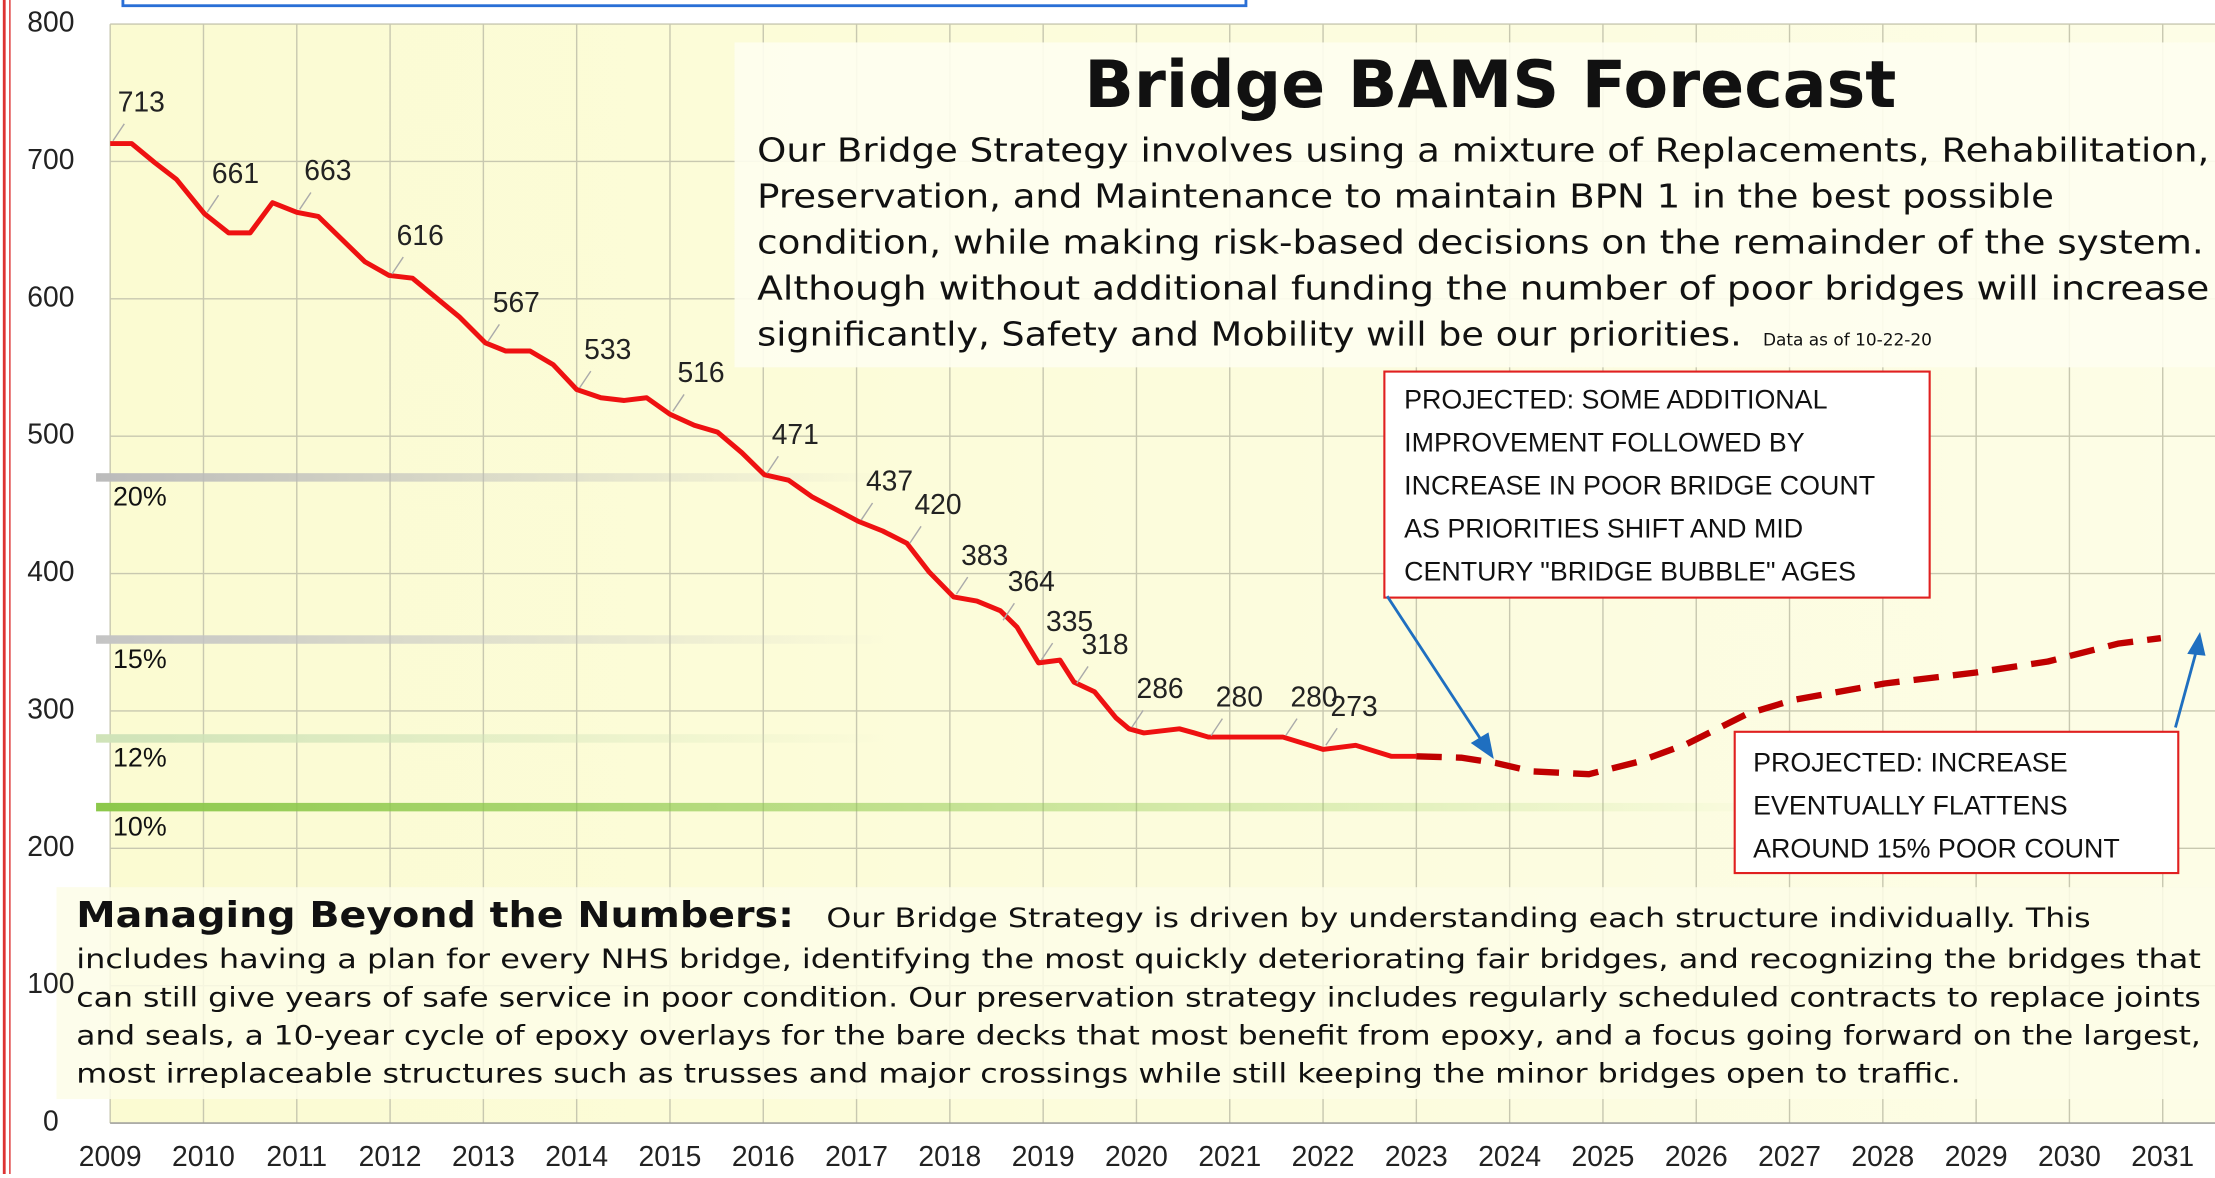  I want to click on frame, so click(684, 4).